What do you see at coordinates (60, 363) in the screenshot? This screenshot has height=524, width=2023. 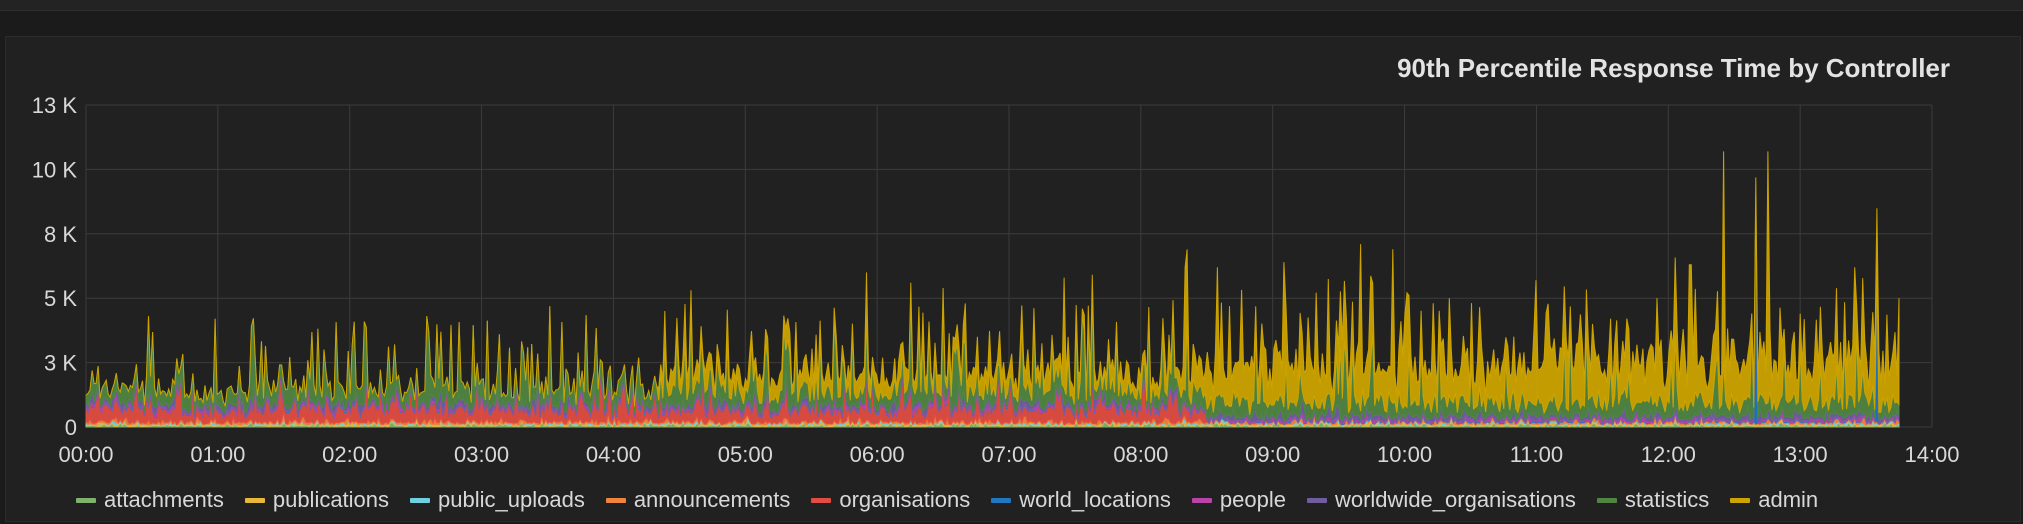 I see `y-tick-label: 3 K` at bounding box center [60, 363].